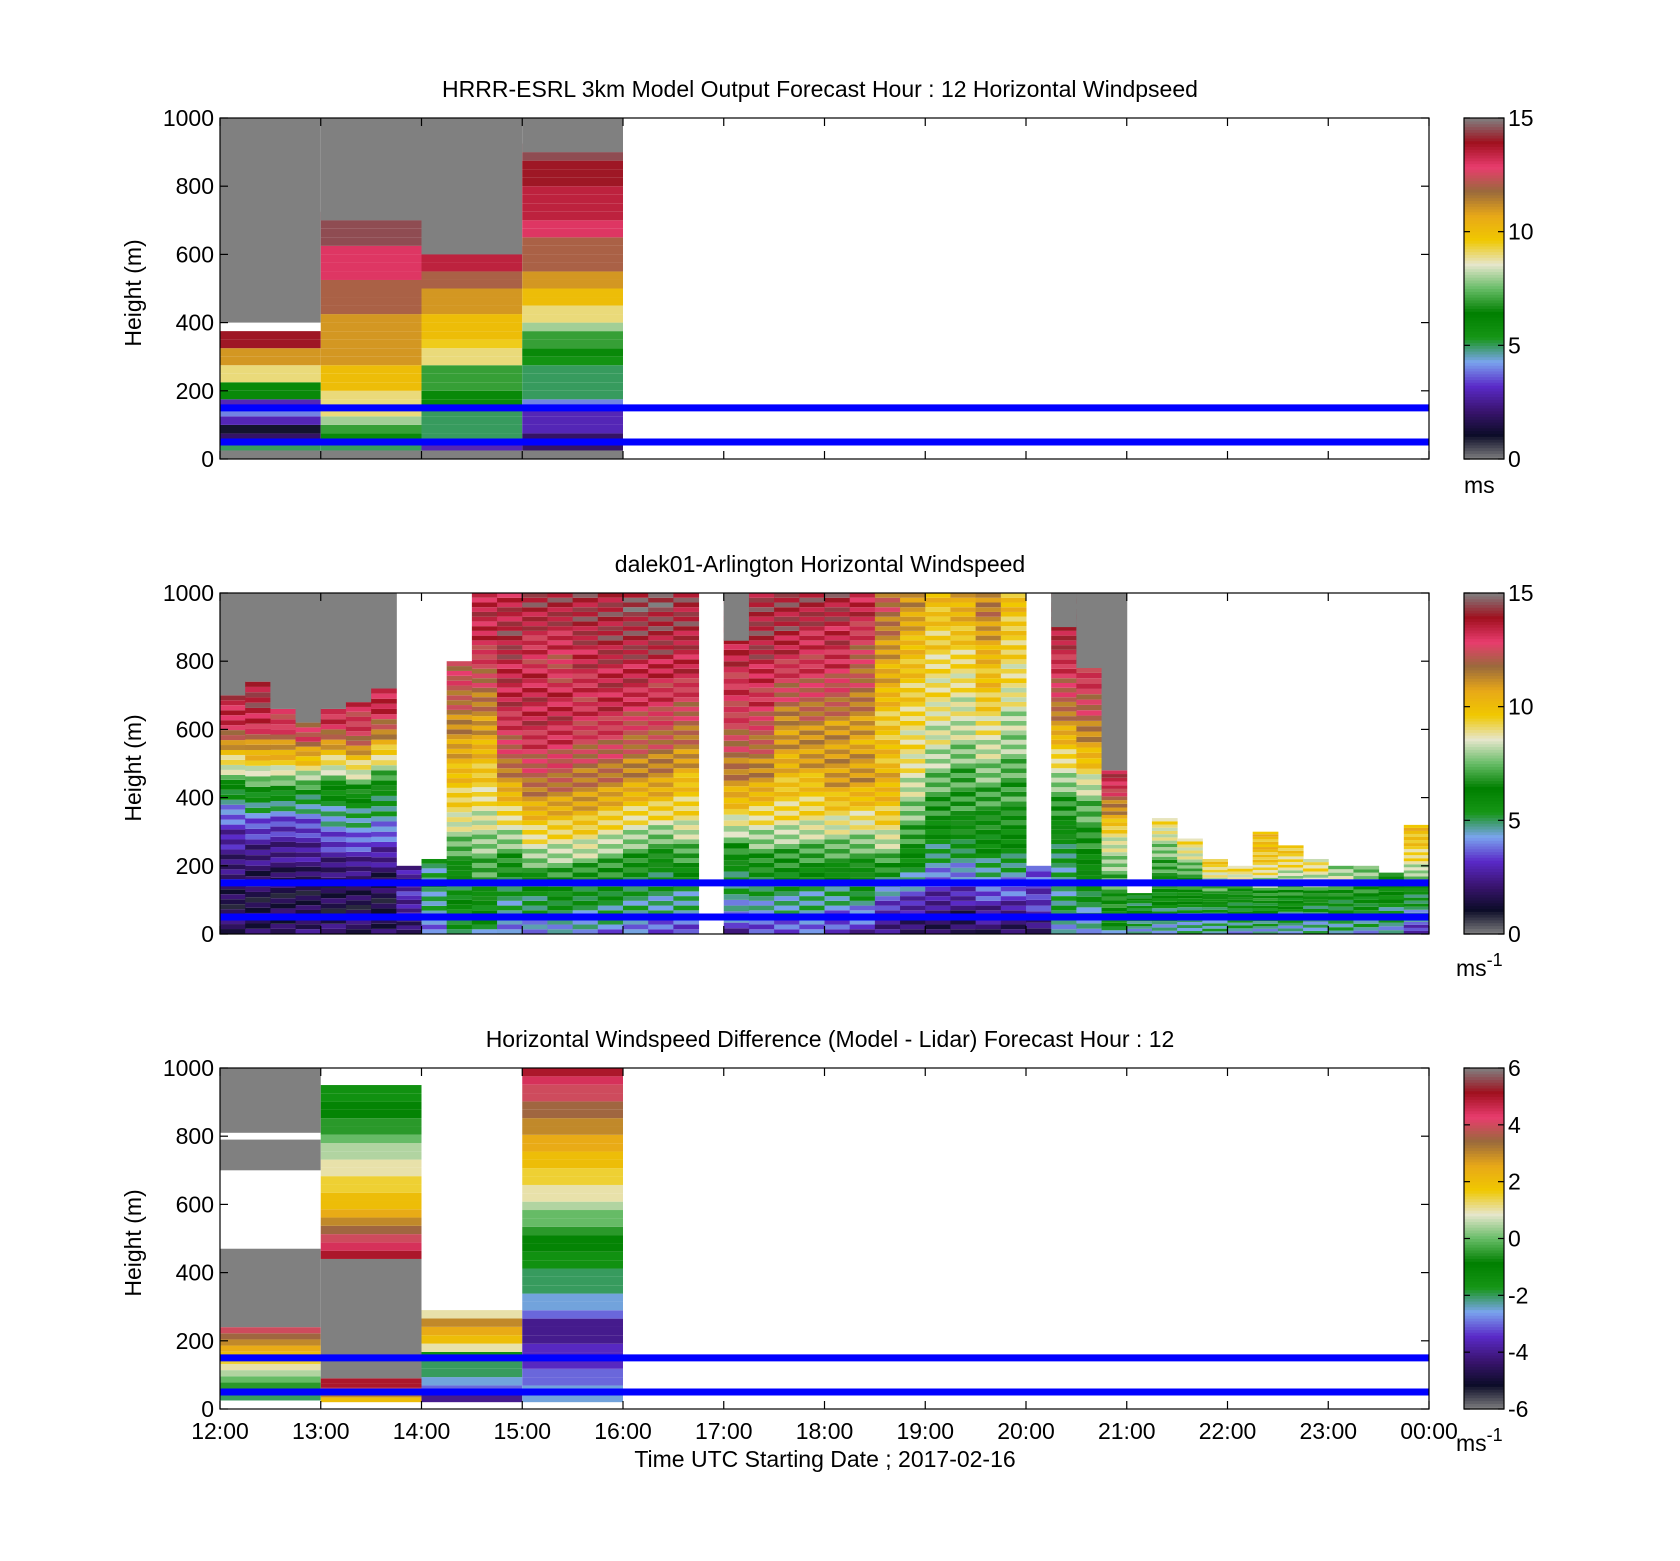 The image size is (1680, 1561). Describe the element at coordinates (1484, 289) in the screenshot. I see `colorbar-gradient` at that location.